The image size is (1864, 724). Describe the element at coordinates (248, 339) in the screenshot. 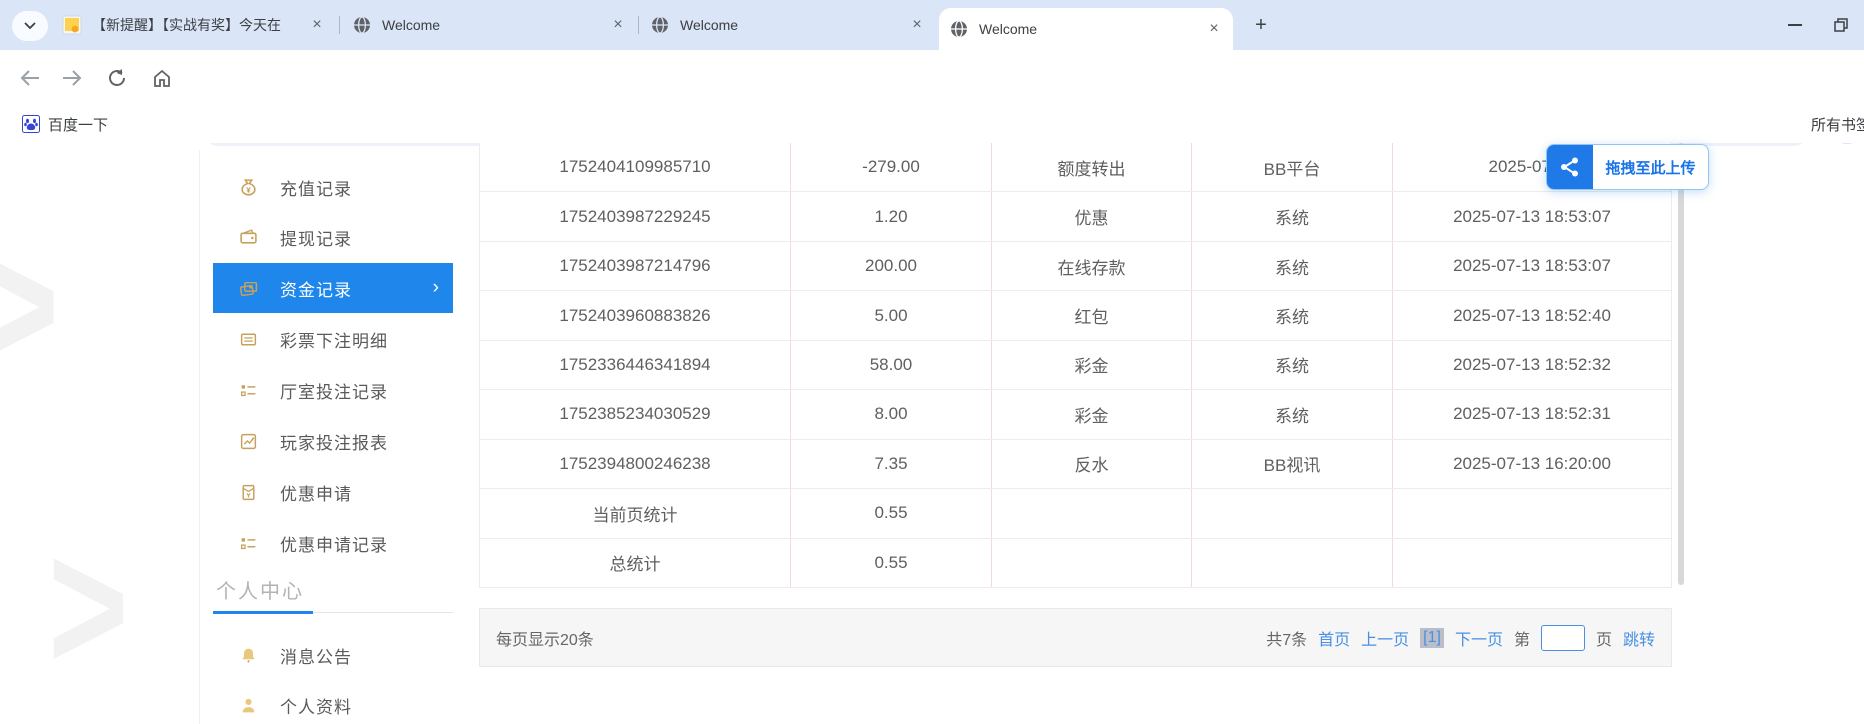

I see `document-list-icon` at that location.